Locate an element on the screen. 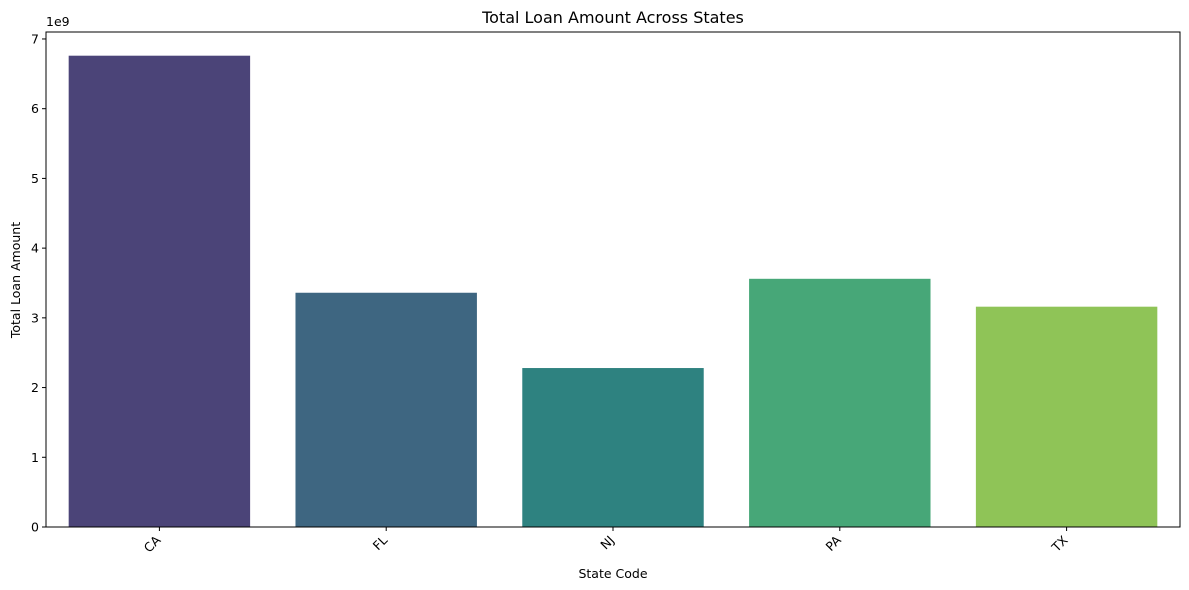 Image resolution: width=1189 pixels, height=590 pixels. x-tick-label-nj: NJ is located at coordinates (607, 543).